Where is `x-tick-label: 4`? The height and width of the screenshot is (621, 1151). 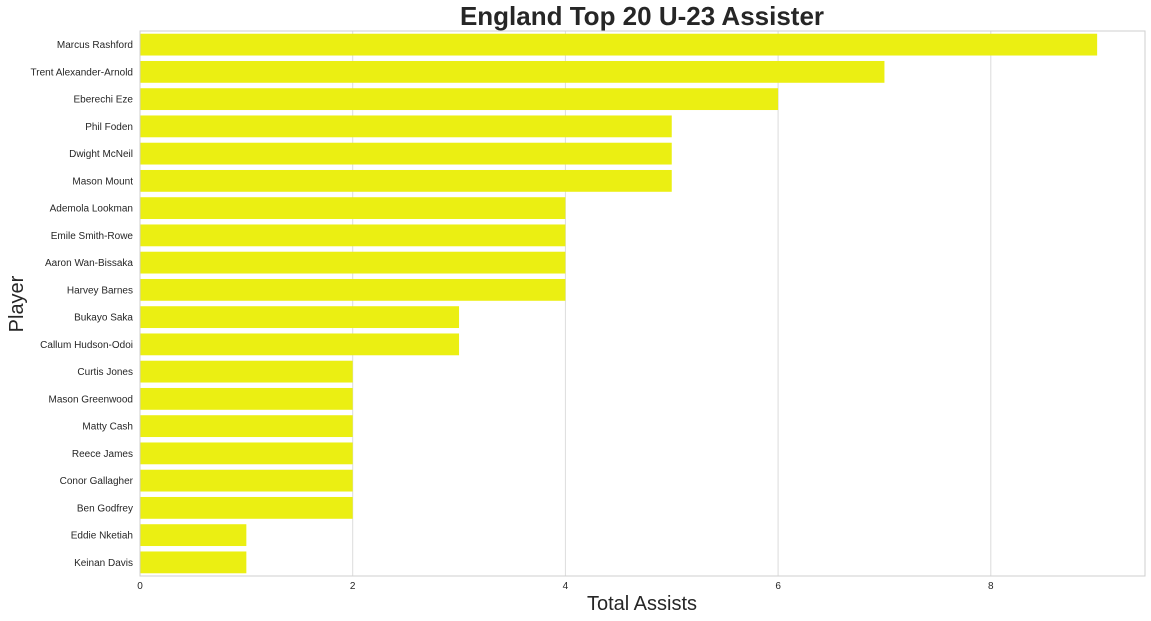 x-tick-label: 4 is located at coordinates (566, 586).